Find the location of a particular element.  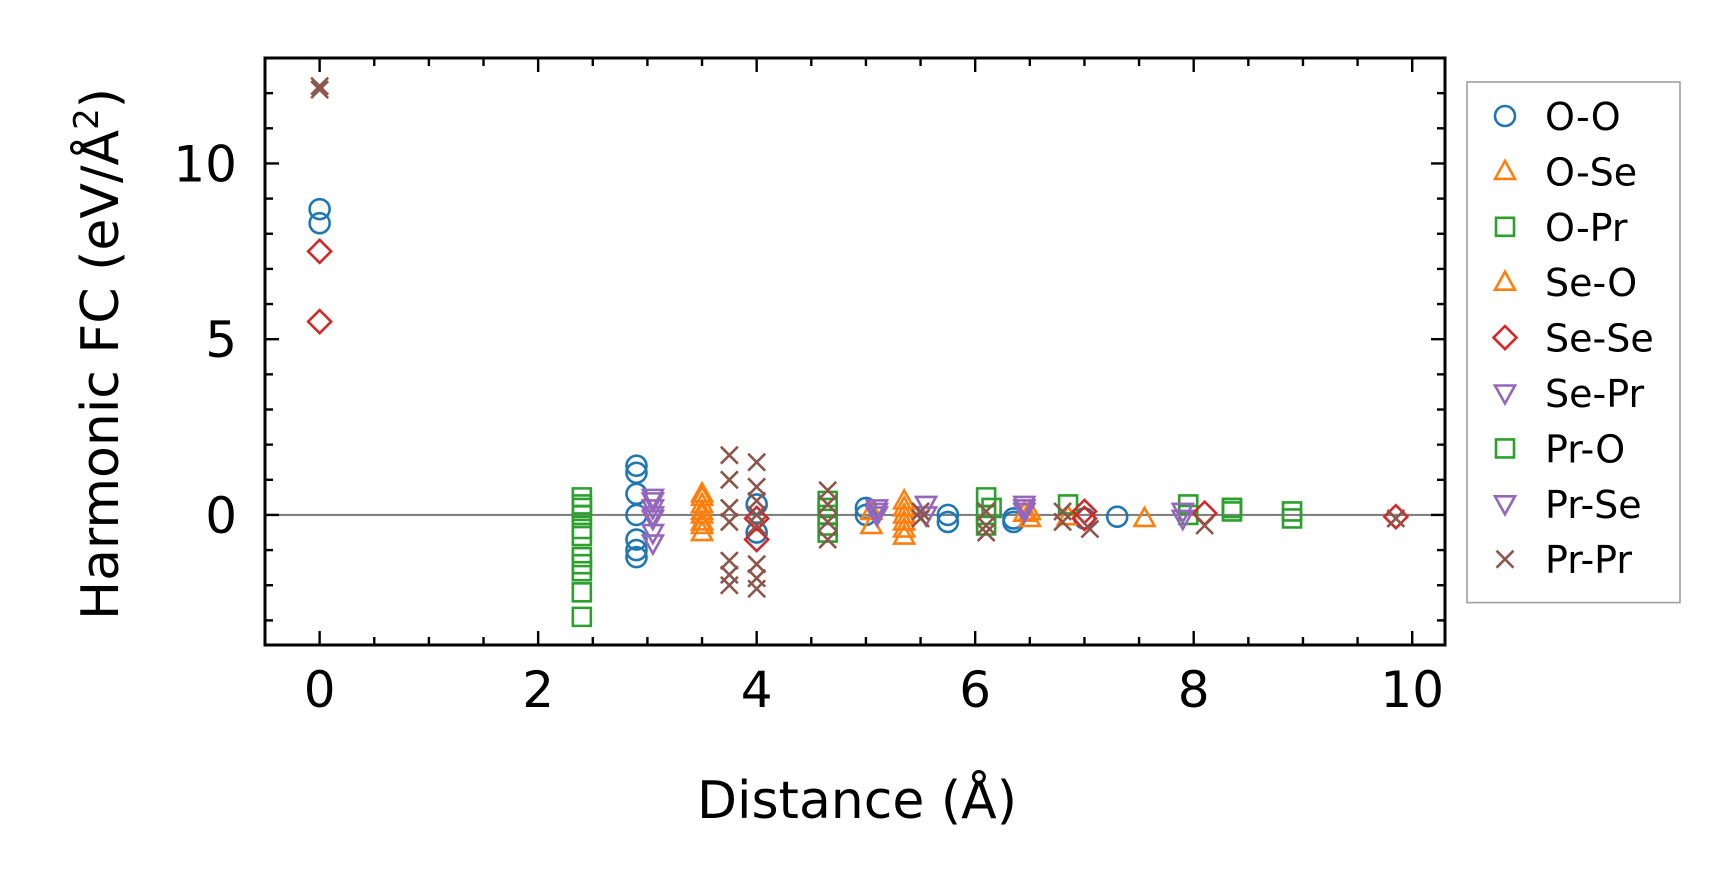

legend-box is located at coordinates (1573, 342).